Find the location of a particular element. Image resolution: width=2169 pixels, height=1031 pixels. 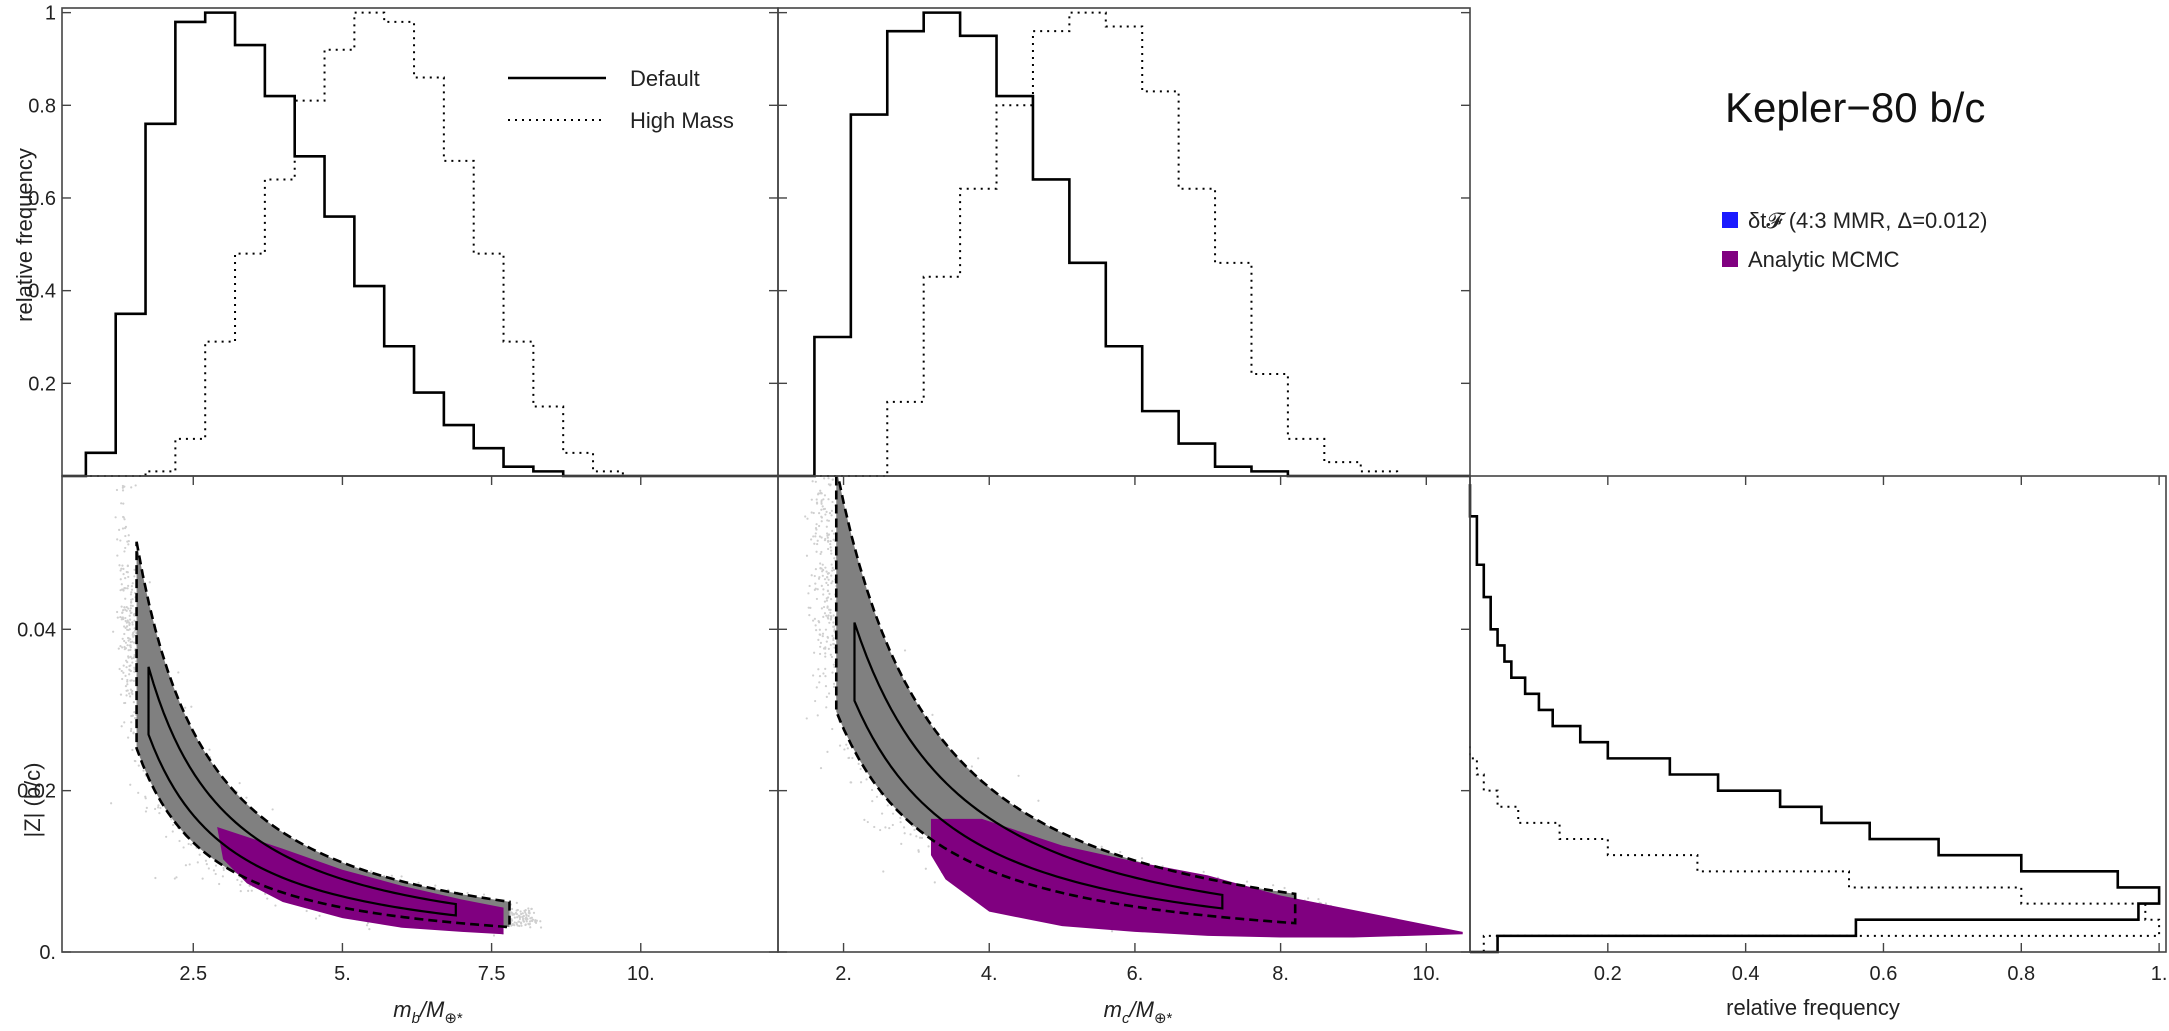

corner-legend: δt𝓕 (4:3 MMR, Δ=0.012) Analytic MCMC is located at coordinates (1854, 240).